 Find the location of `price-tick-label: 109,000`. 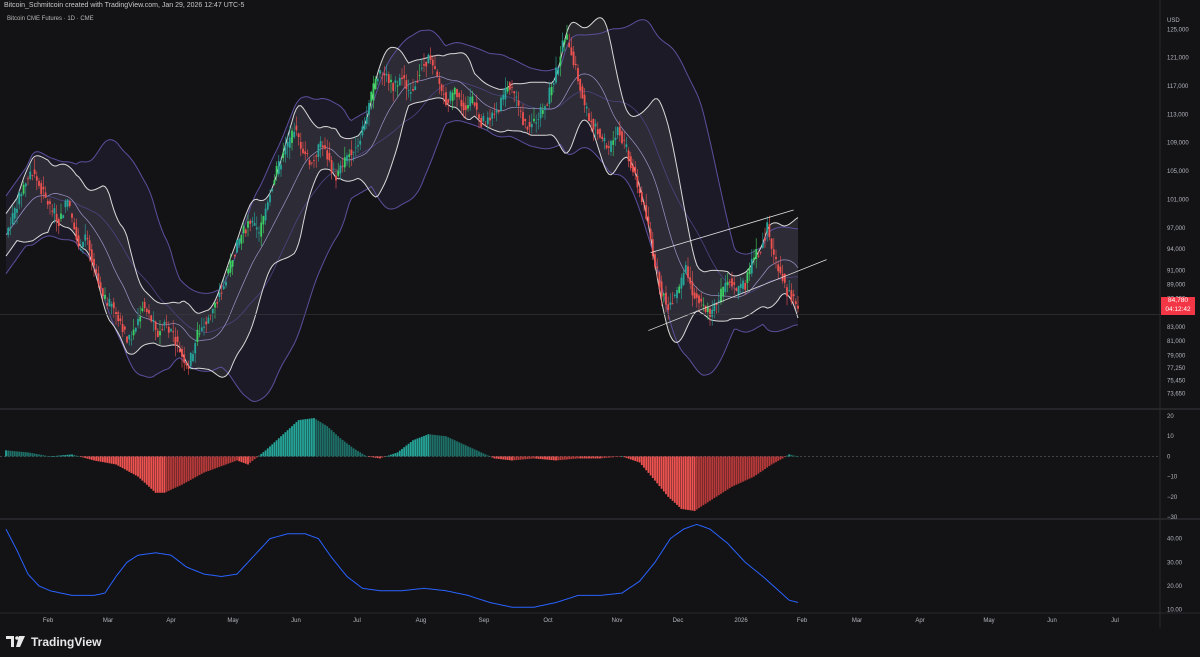

price-tick-label: 109,000 is located at coordinates (1178, 144).